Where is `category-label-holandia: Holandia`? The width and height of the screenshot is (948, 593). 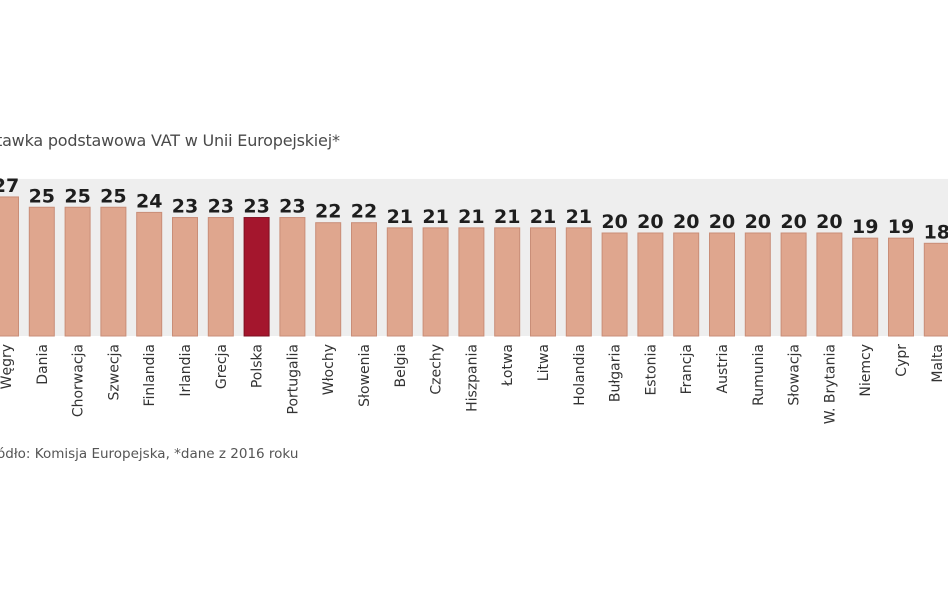
category-label-holandia: Holandia is located at coordinates (580, 375).